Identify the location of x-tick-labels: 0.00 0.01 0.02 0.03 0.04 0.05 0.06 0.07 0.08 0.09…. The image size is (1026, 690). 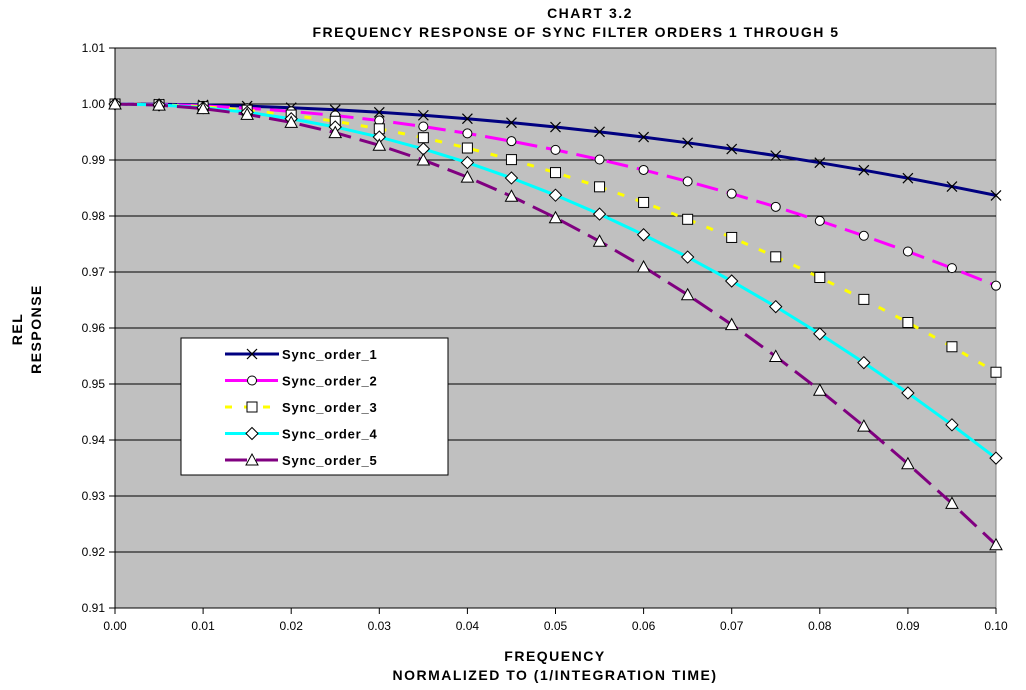
(555, 626).